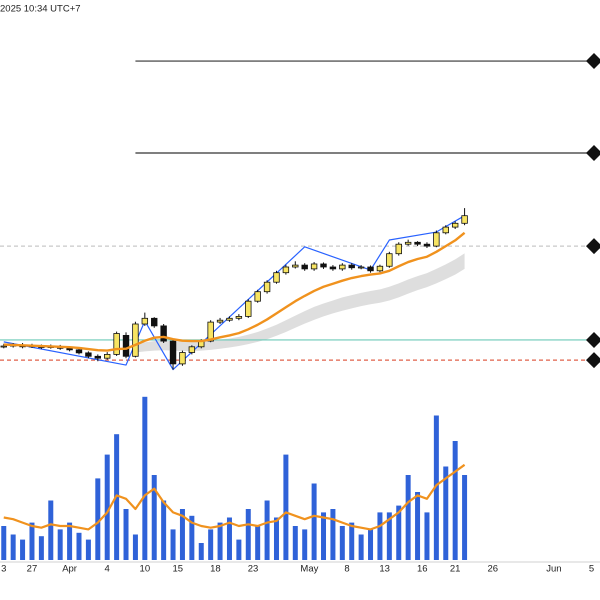  I want to click on x-tick-label: Apr, so click(69, 569).